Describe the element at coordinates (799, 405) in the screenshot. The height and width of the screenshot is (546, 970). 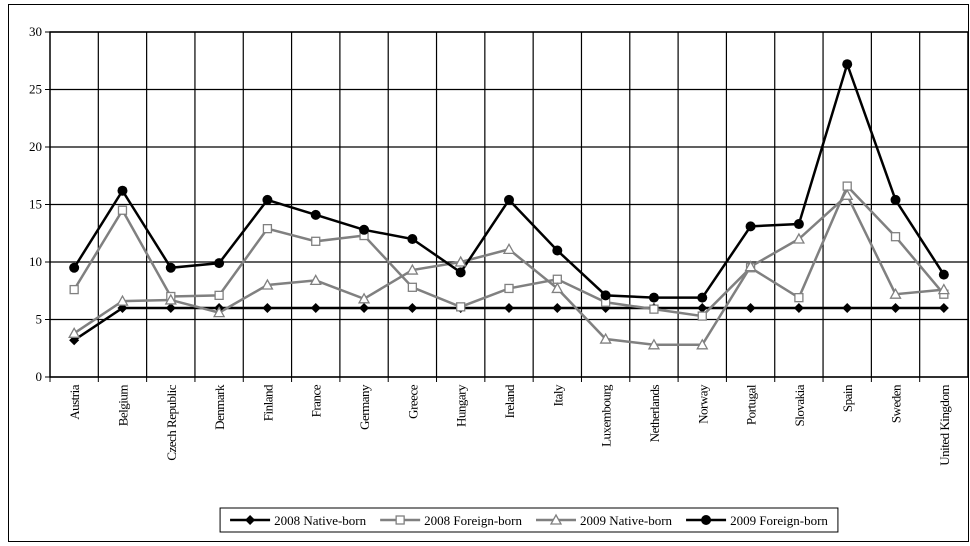
I see `x-tick-label: Slovakia` at that location.